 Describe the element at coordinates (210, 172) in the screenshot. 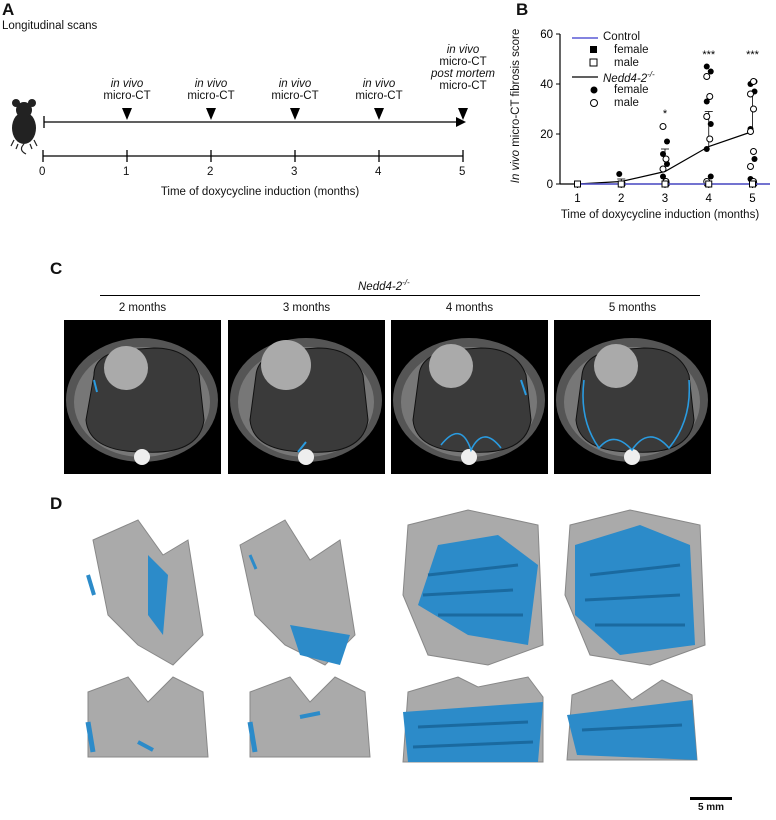

I see `tick-label: 2` at that location.